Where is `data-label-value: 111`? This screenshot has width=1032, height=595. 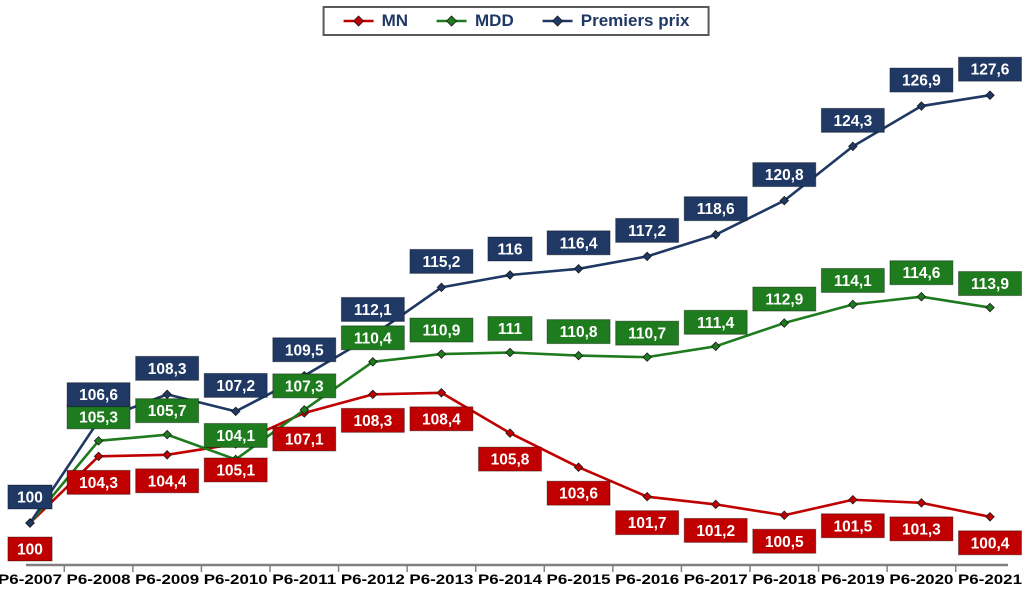
data-label-value: 111 is located at coordinates (510, 329).